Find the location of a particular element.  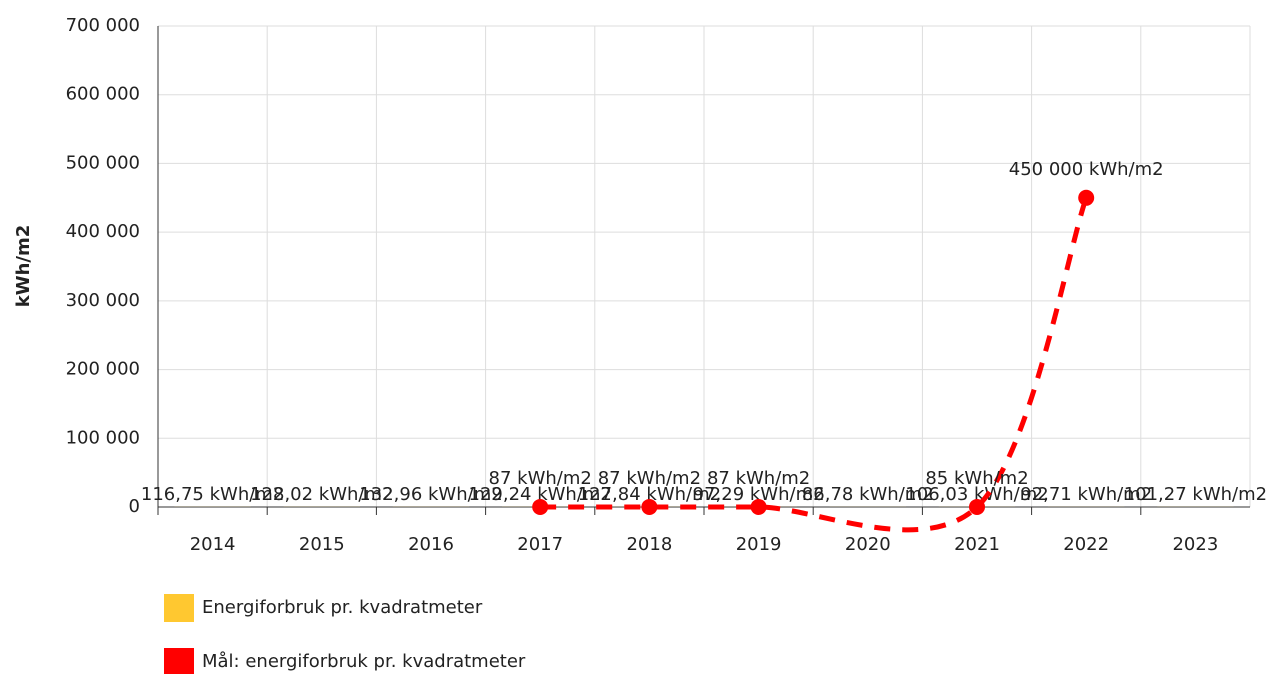

data-label: 101,27 kWh/m2 is located at coordinates (1195, 494).